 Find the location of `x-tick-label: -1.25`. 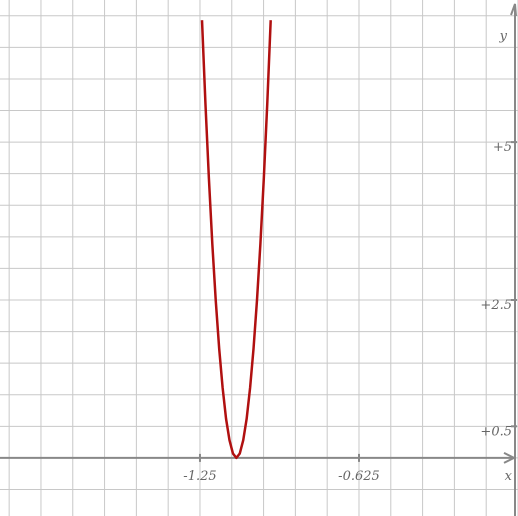

x-tick-label: -1.25 is located at coordinates (199, 476).